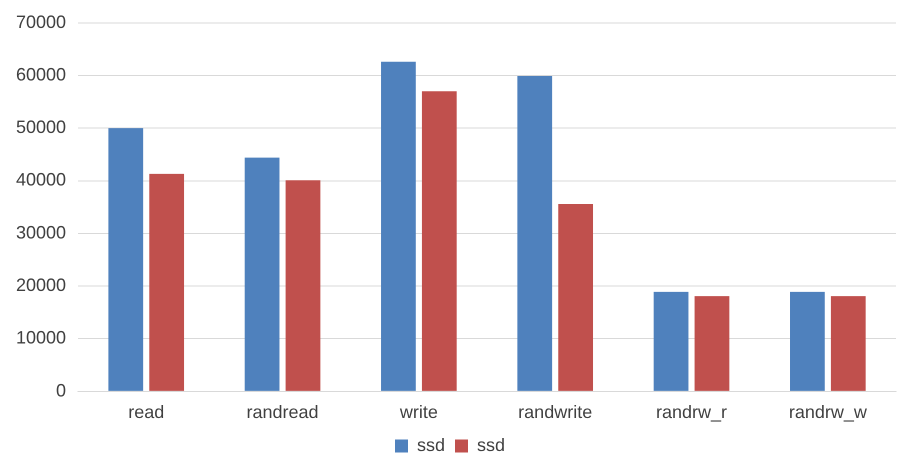  Describe the element at coordinates (41, 338) in the screenshot. I see `y-tick-label: 10000` at that location.